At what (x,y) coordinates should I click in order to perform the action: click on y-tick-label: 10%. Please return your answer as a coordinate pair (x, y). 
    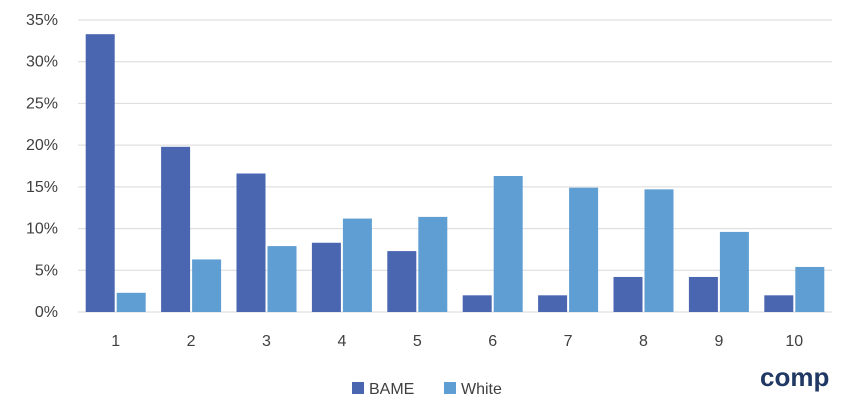
    Looking at the image, I should click on (42, 229).